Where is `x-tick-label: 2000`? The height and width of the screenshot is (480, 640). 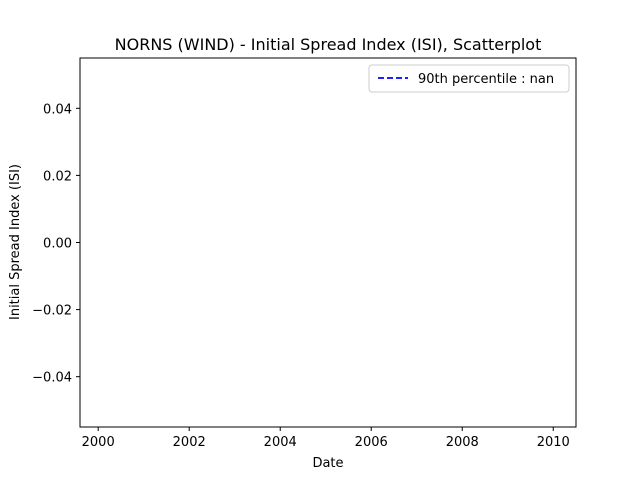
x-tick-label: 2000 is located at coordinates (98, 442).